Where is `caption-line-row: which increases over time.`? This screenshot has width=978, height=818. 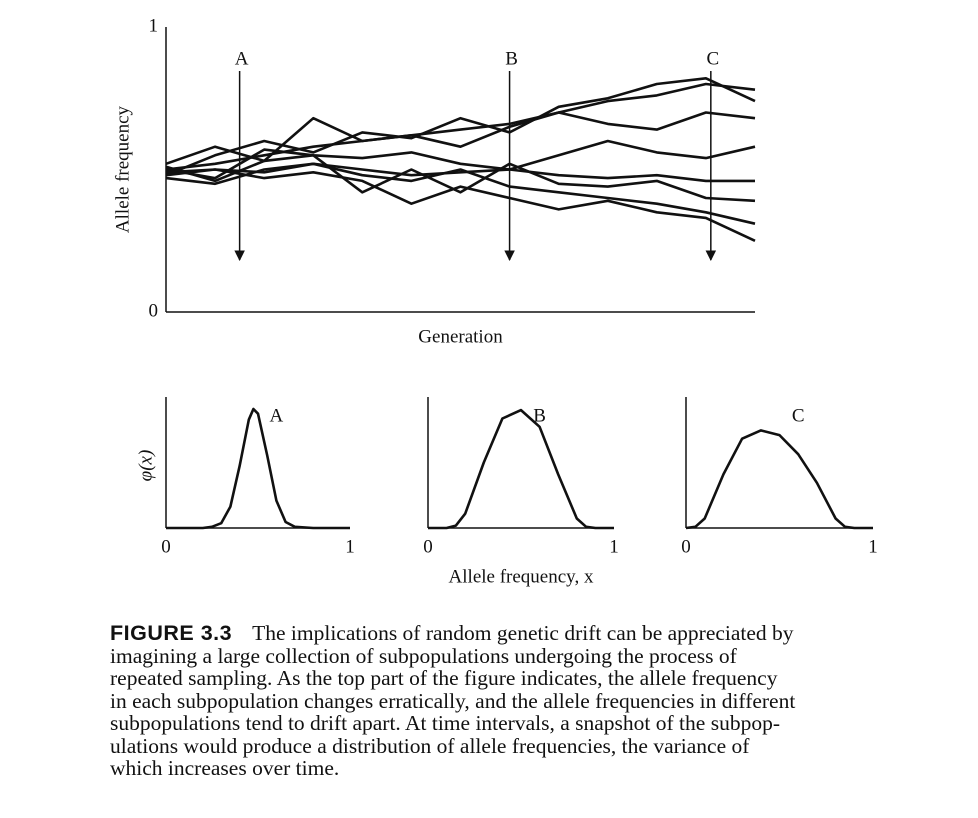
caption-line-row: which increases over time. is located at coordinates (540, 768).